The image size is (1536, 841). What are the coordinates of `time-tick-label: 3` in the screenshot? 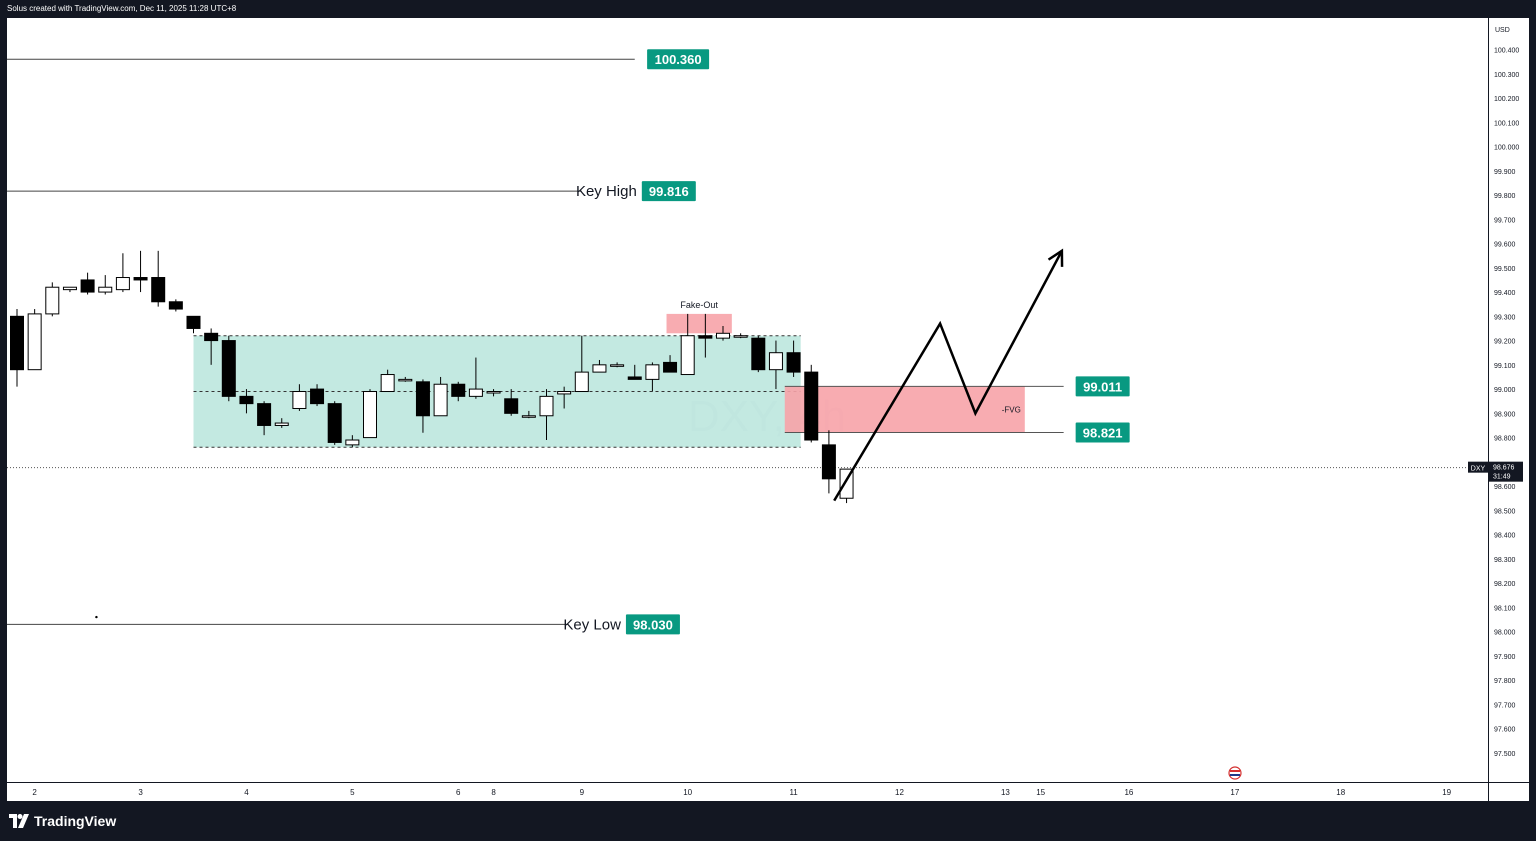 It's located at (140, 792).